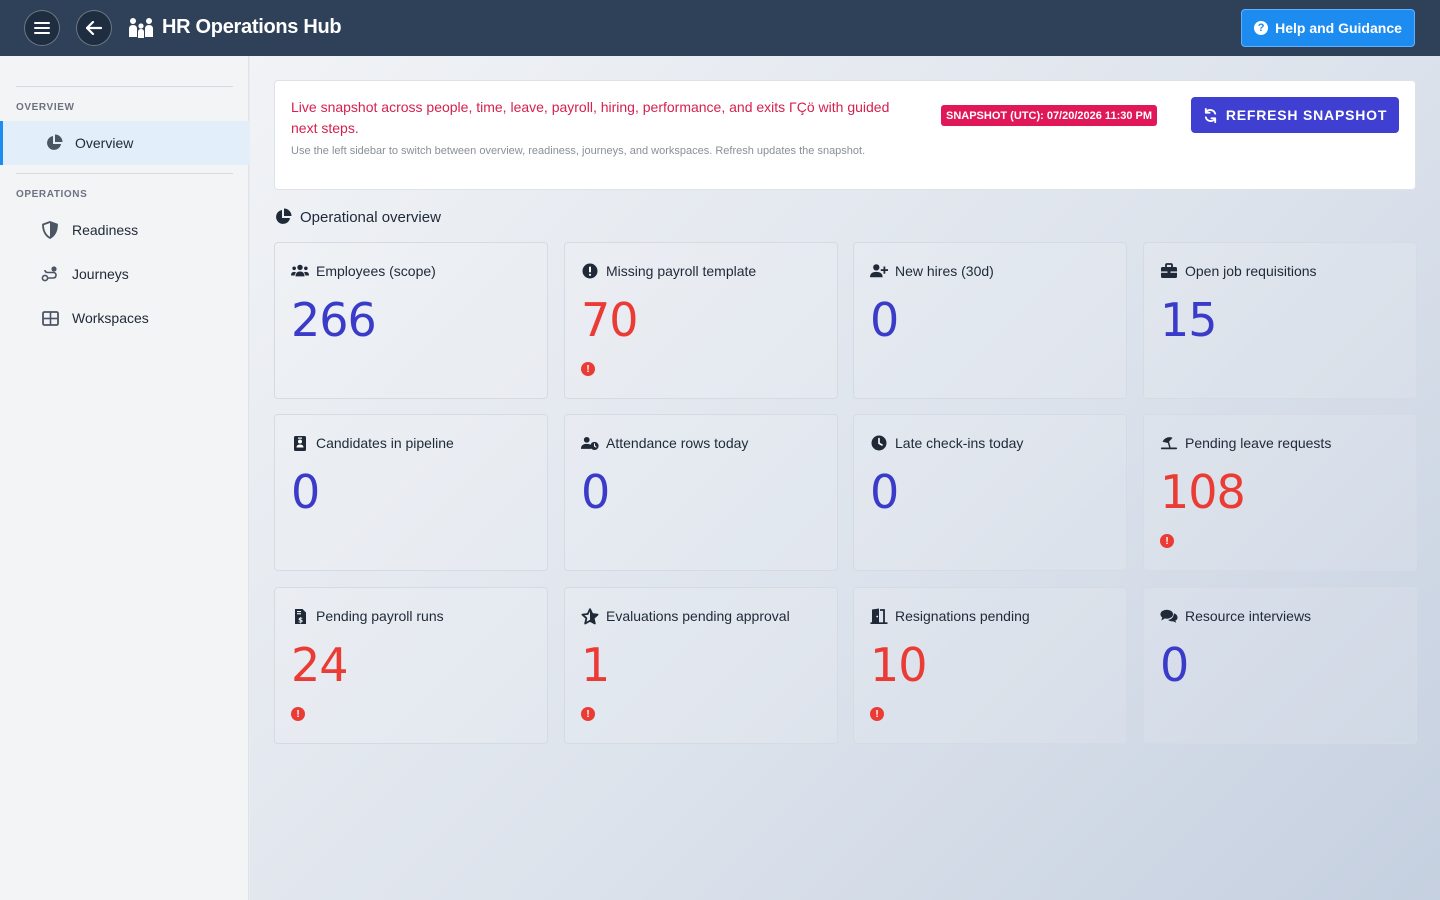  I want to click on sidebar-item-overview: Overview, so click(124, 143).